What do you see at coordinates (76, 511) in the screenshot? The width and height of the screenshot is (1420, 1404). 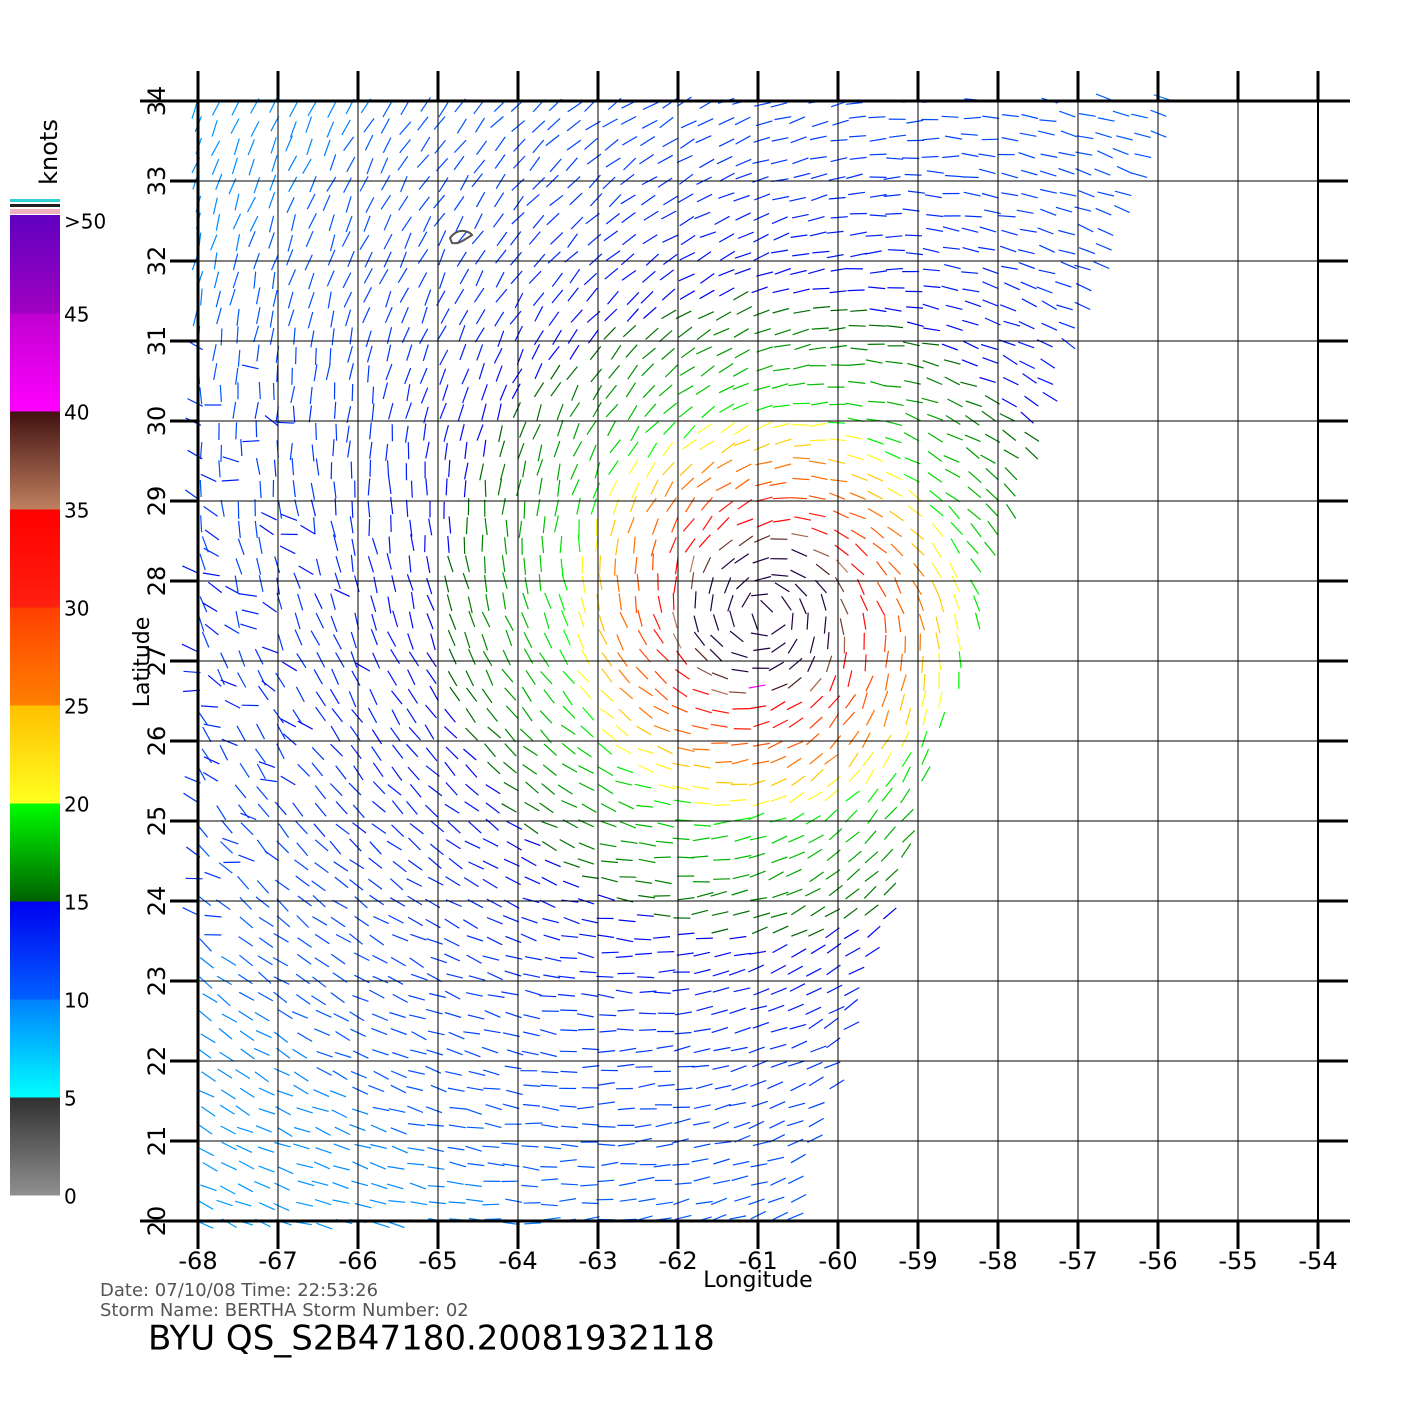 I see `colorbar-tick-label: 35` at bounding box center [76, 511].